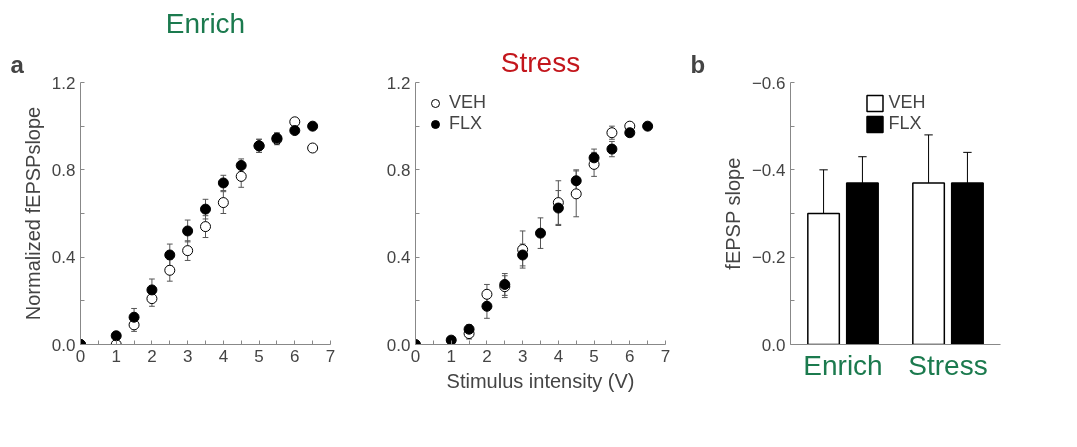 The image size is (1077, 447). Describe the element at coordinates (698, 64) in the screenshot. I see `text: b` at that location.